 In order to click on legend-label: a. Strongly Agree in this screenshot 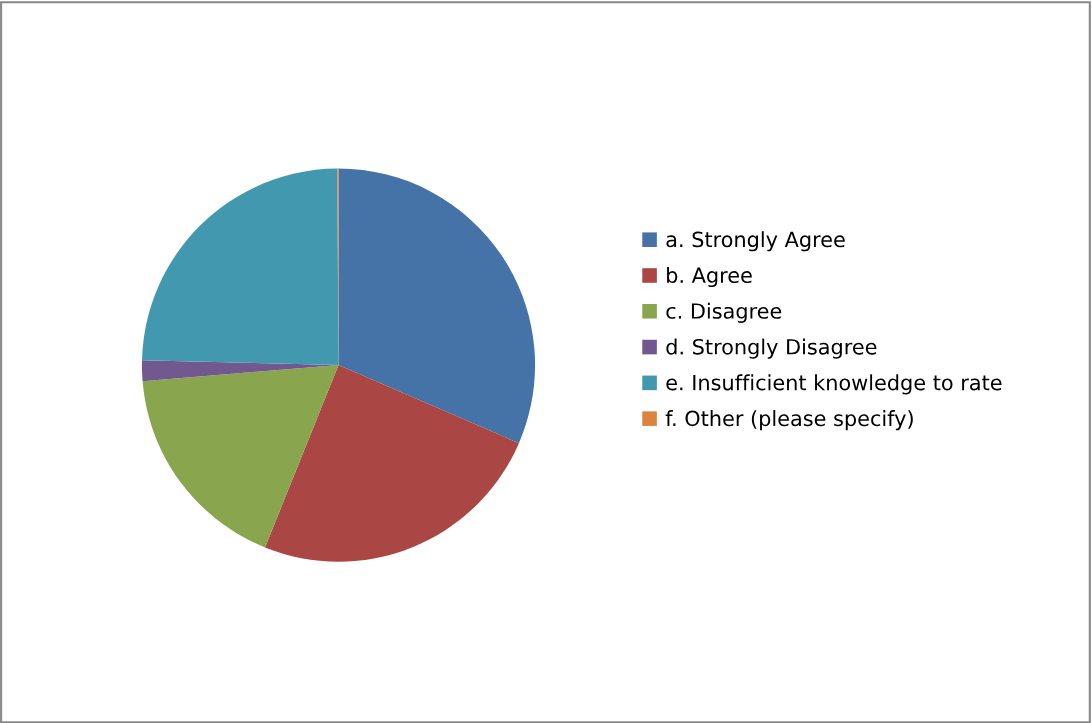, I will do `click(755, 241)`.